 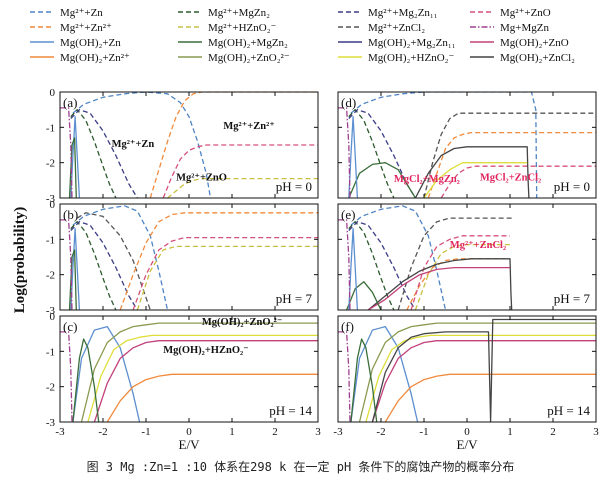 I want to click on panel-a: 0 -1 -2 -3 (a) pH = 0 Mg²⁺+Zn²⁺ Mg²⁺+Zn Mg²⁺+ZnO, so click(x=182, y=146).